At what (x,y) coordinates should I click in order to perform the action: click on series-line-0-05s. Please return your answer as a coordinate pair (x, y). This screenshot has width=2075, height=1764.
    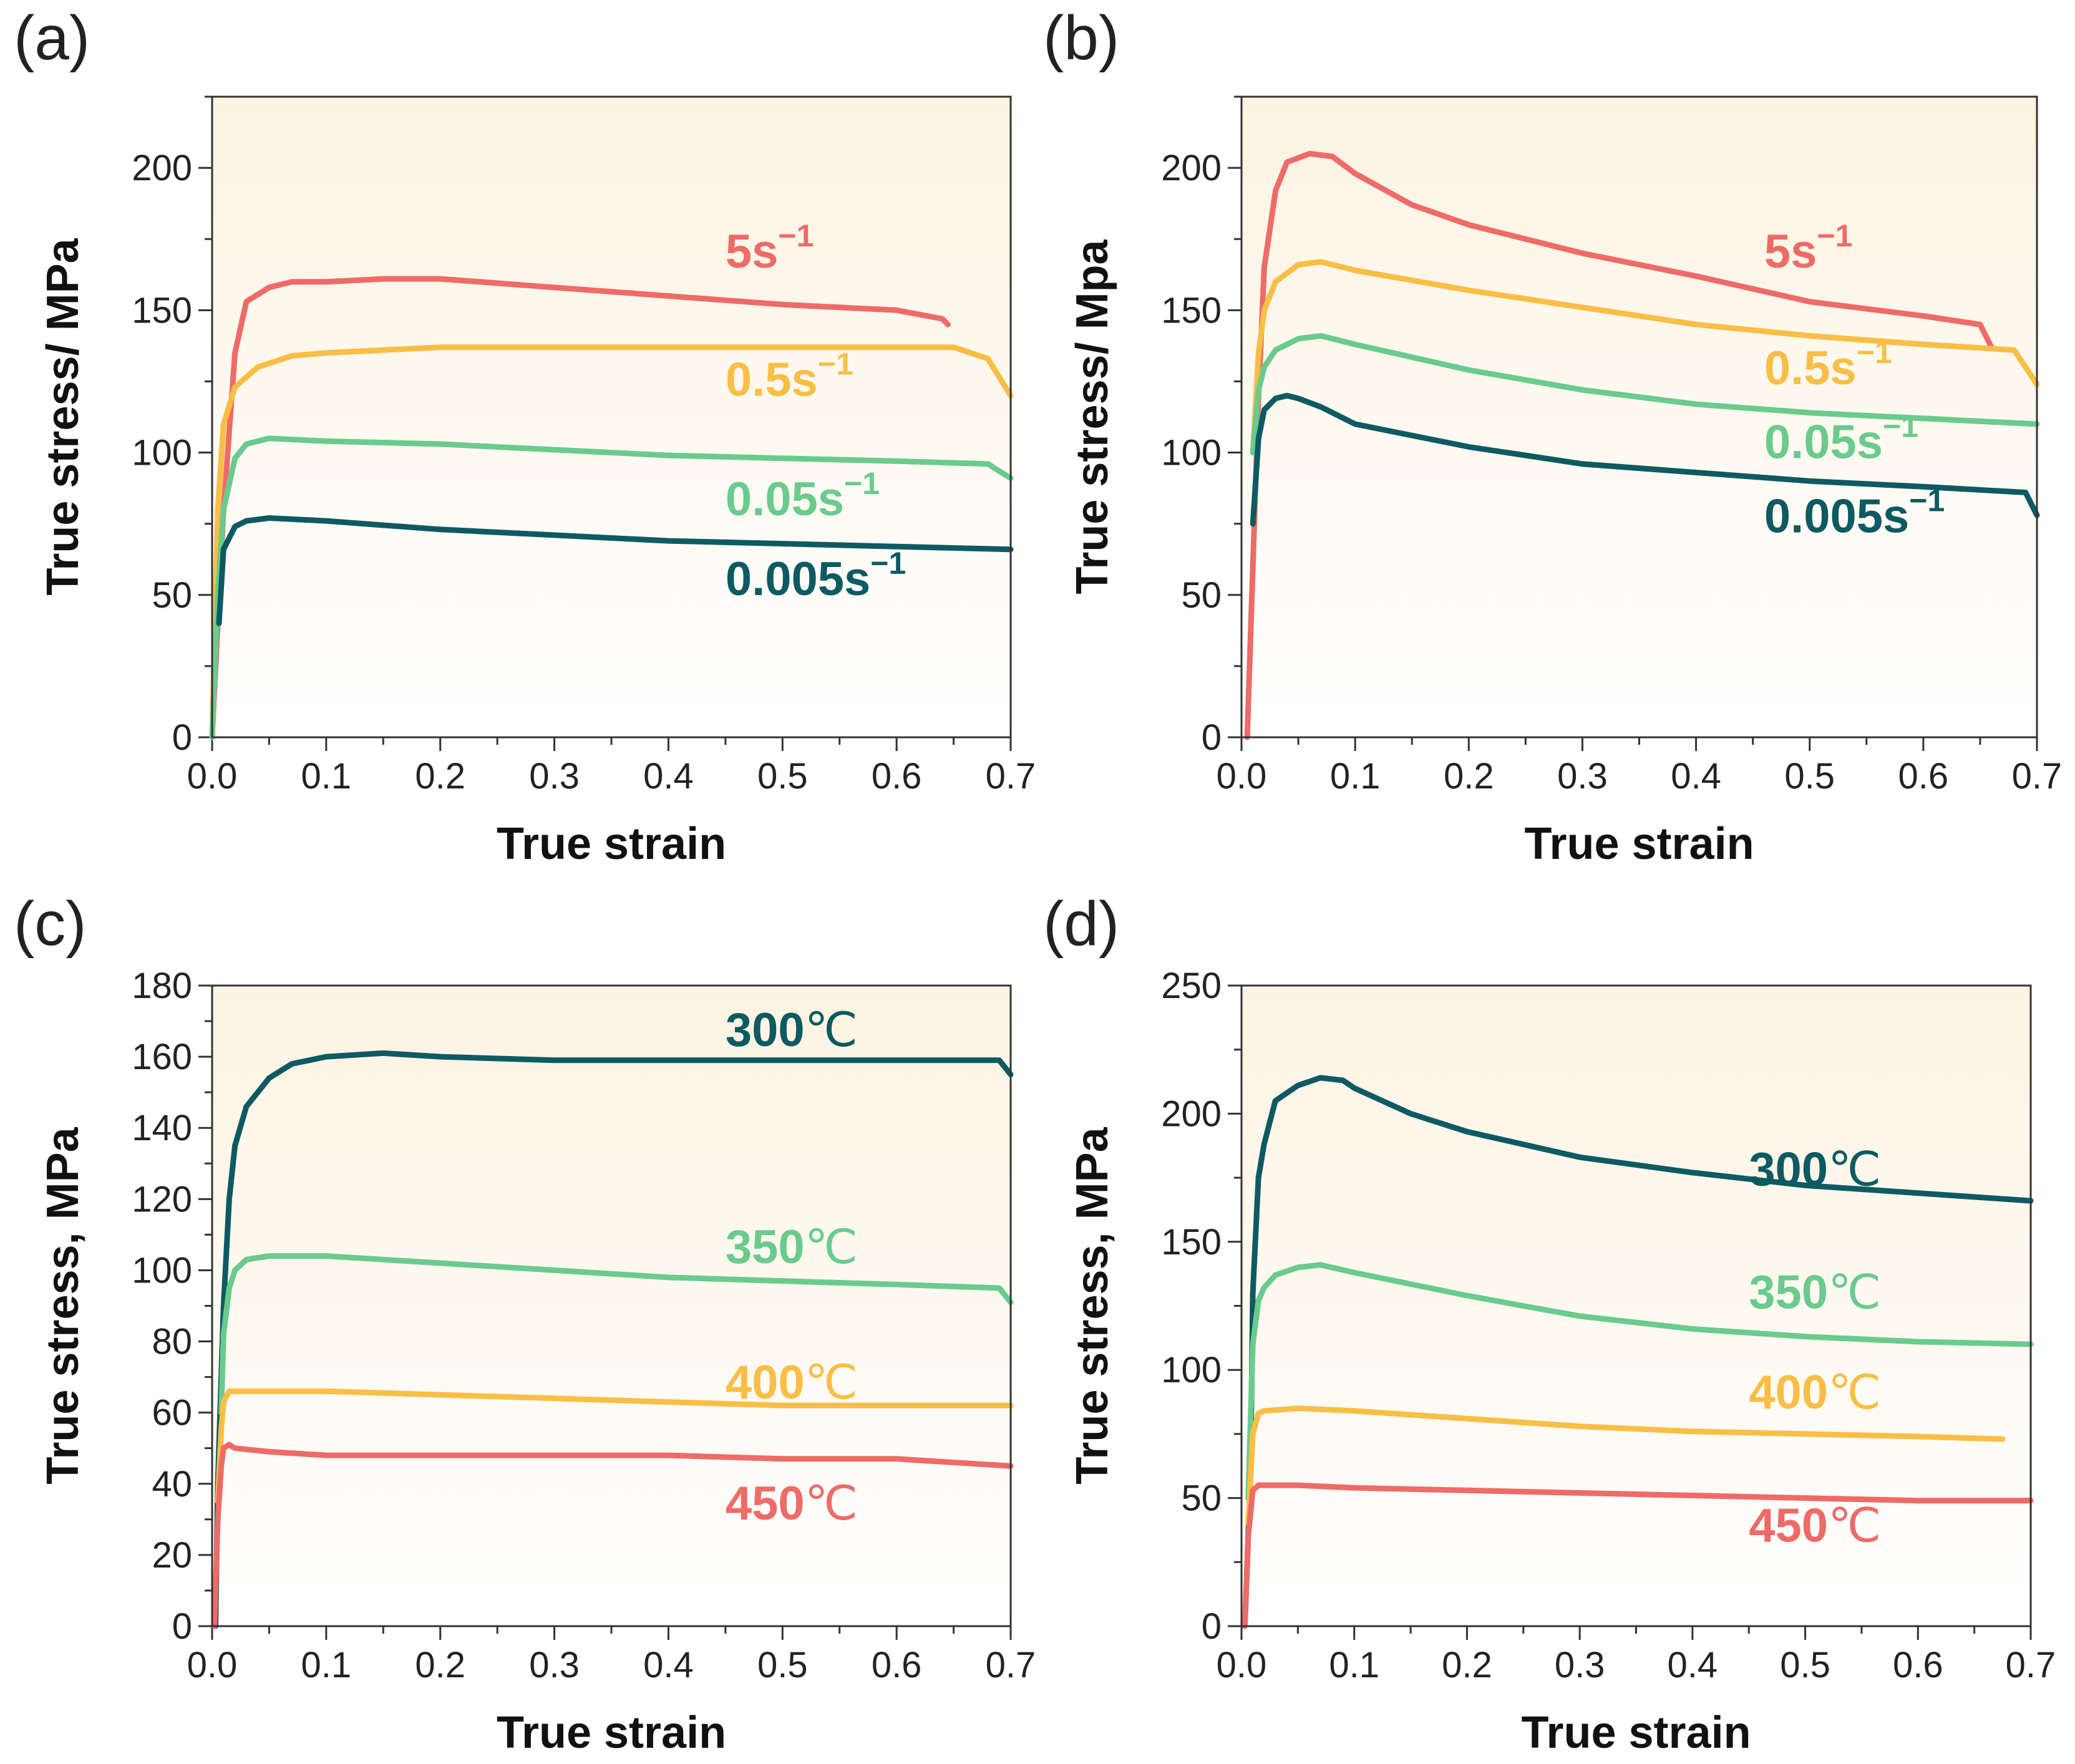
    Looking at the image, I should click on (1645, 394).